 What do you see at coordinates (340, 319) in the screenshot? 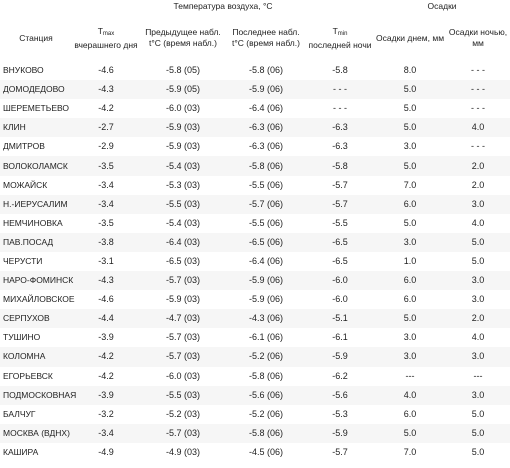
I see `tmin-cell: -5.1` at bounding box center [340, 319].